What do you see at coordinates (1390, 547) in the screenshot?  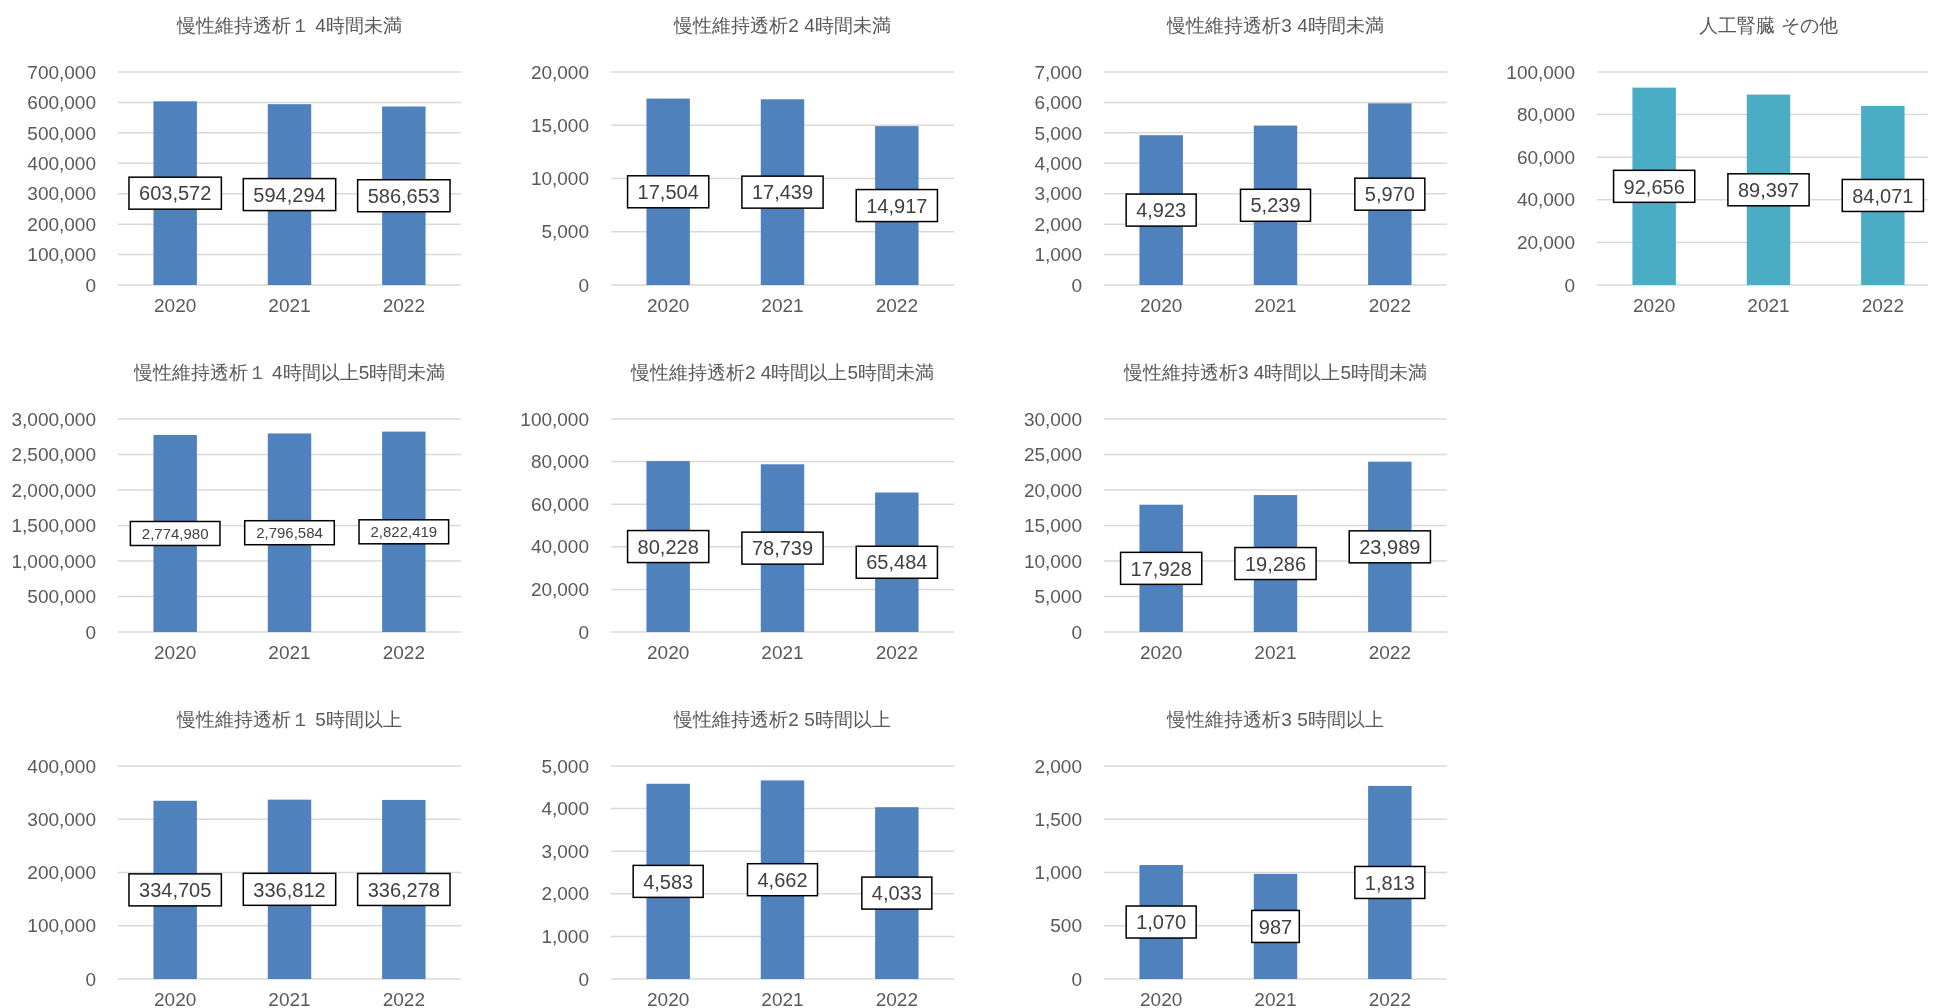 I see `data-label: 23,989` at bounding box center [1390, 547].